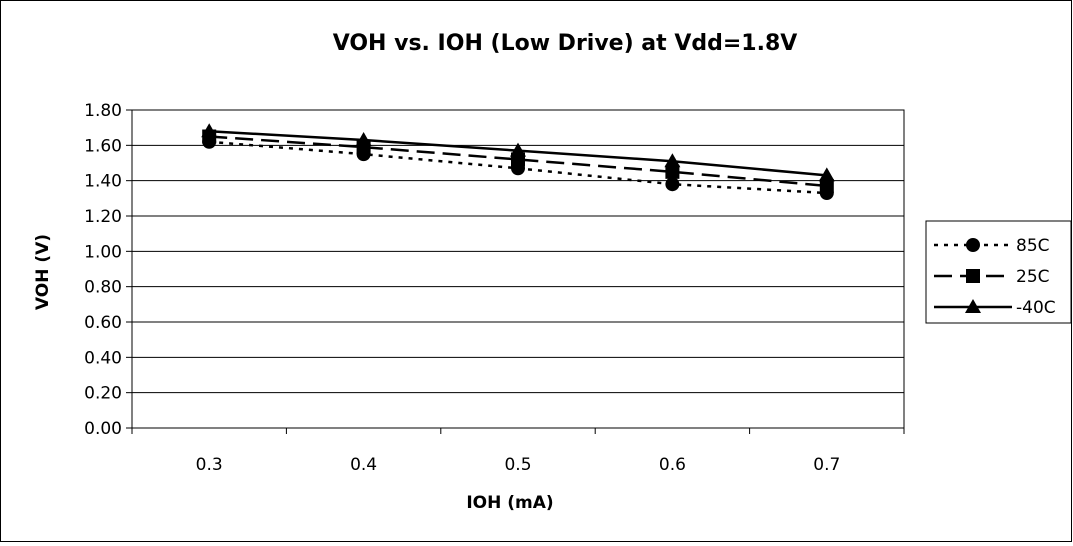 This screenshot has width=1073, height=546. Describe the element at coordinates (363, 465) in the screenshot. I see `x-tick-label: 0.4` at that location.